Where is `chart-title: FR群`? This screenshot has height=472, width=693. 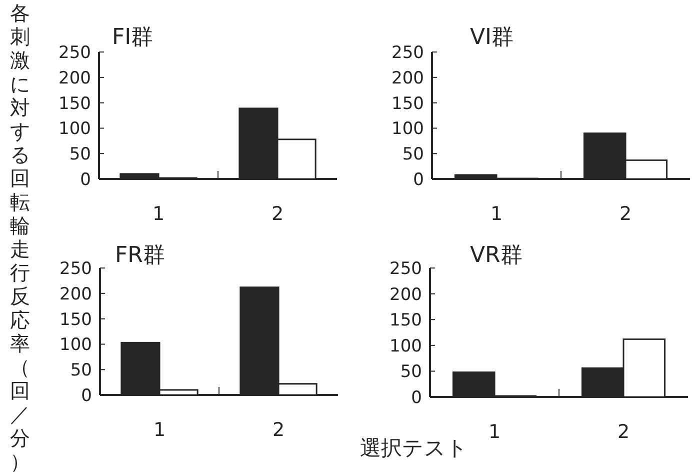
chart-title: FR群 is located at coordinates (140, 255).